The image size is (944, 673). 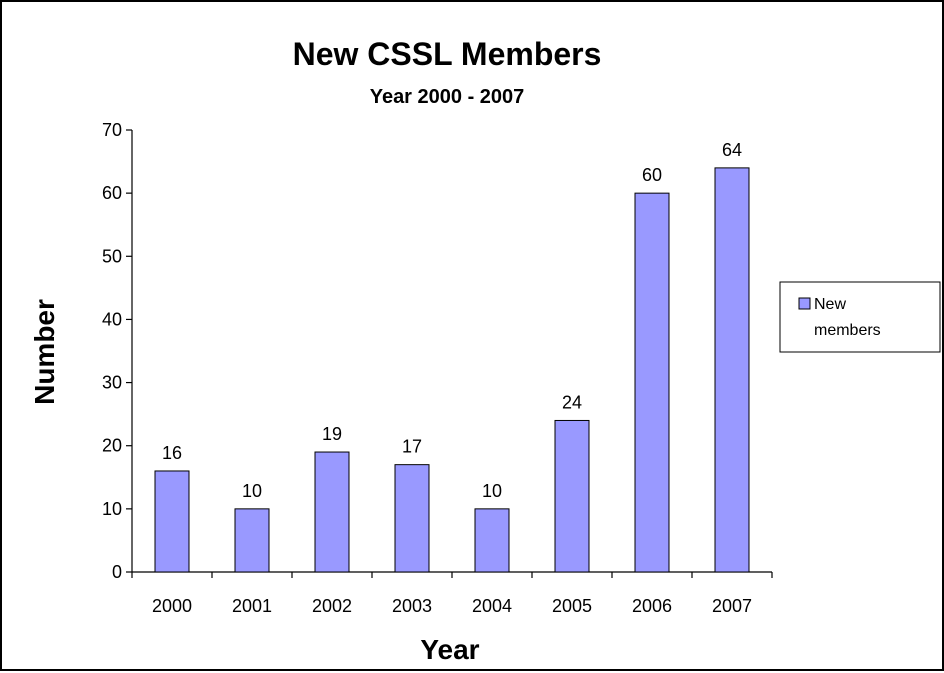 What do you see at coordinates (112, 193) in the screenshot?
I see `y-tick-label: 60` at bounding box center [112, 193].